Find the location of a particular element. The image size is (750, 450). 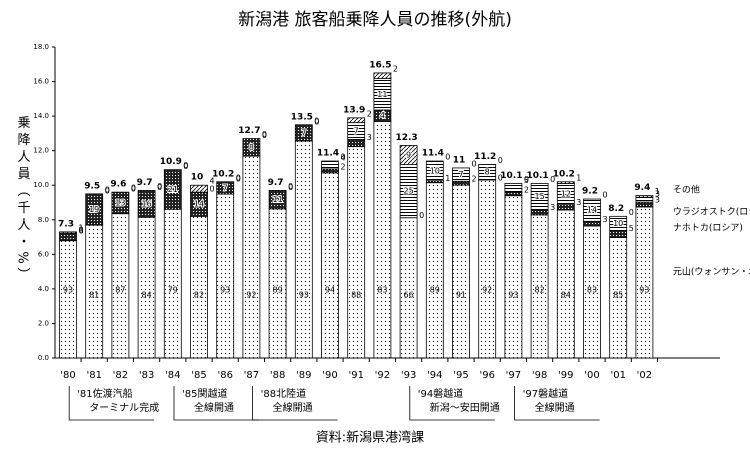

total-label: 11.4 is located at coordinates (328, 154).